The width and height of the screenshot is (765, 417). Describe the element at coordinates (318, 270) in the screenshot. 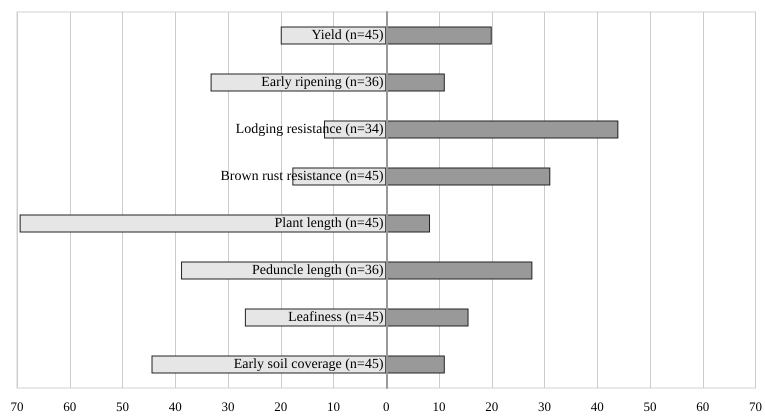

I see `y-tick-label: Peduncle length (n=36)` at that location.